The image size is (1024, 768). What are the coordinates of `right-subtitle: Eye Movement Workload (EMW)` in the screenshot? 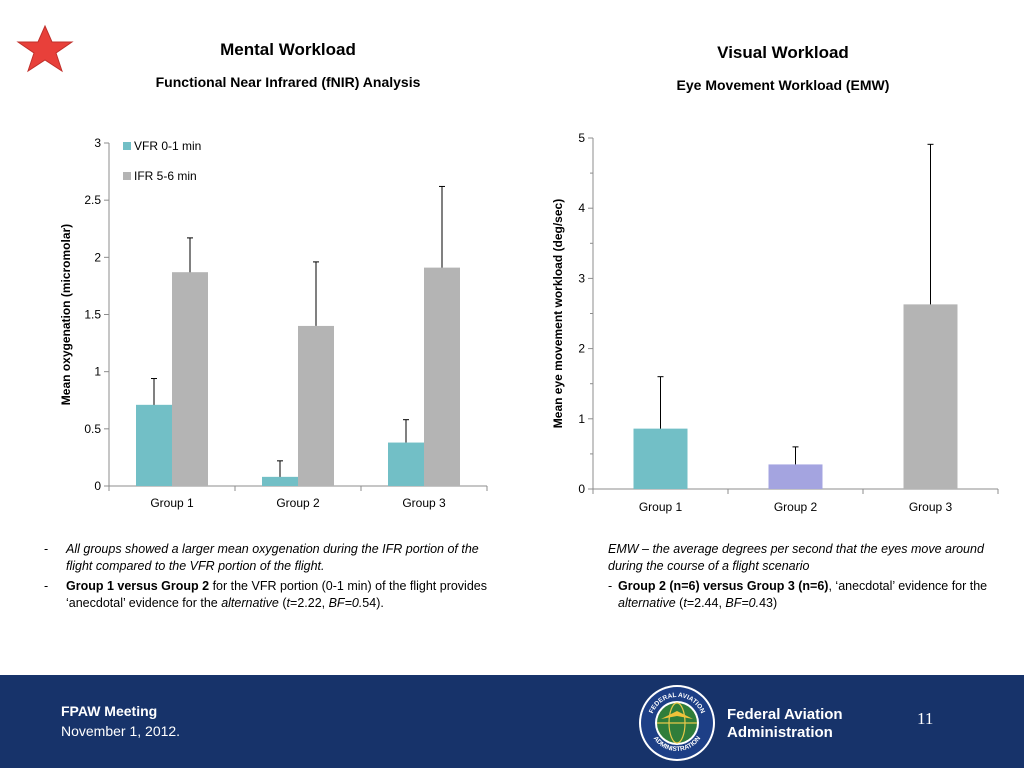 It's located at (783, 85).